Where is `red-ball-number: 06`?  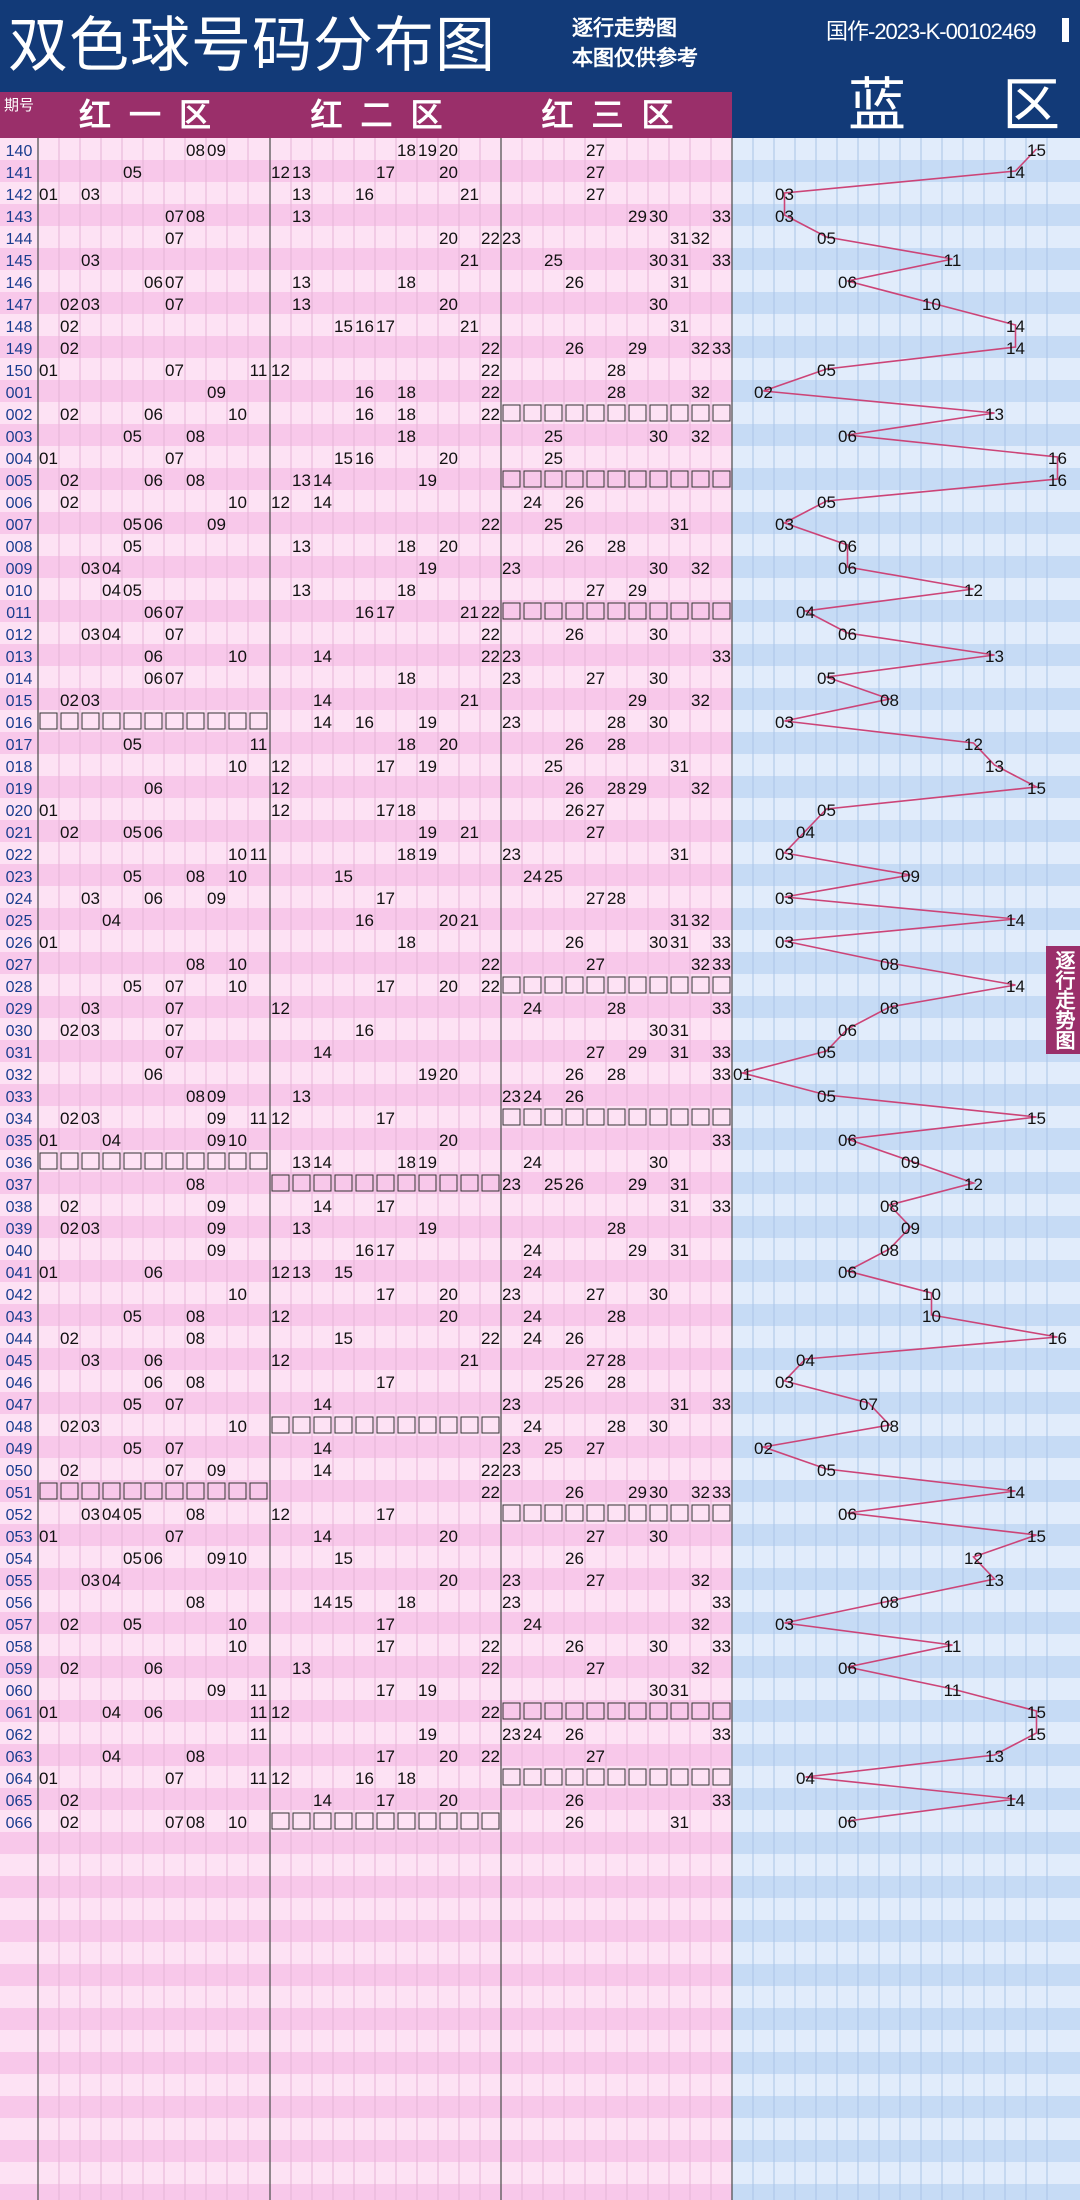
red-ball-number: 06 is located at coordinates (153, 1668).